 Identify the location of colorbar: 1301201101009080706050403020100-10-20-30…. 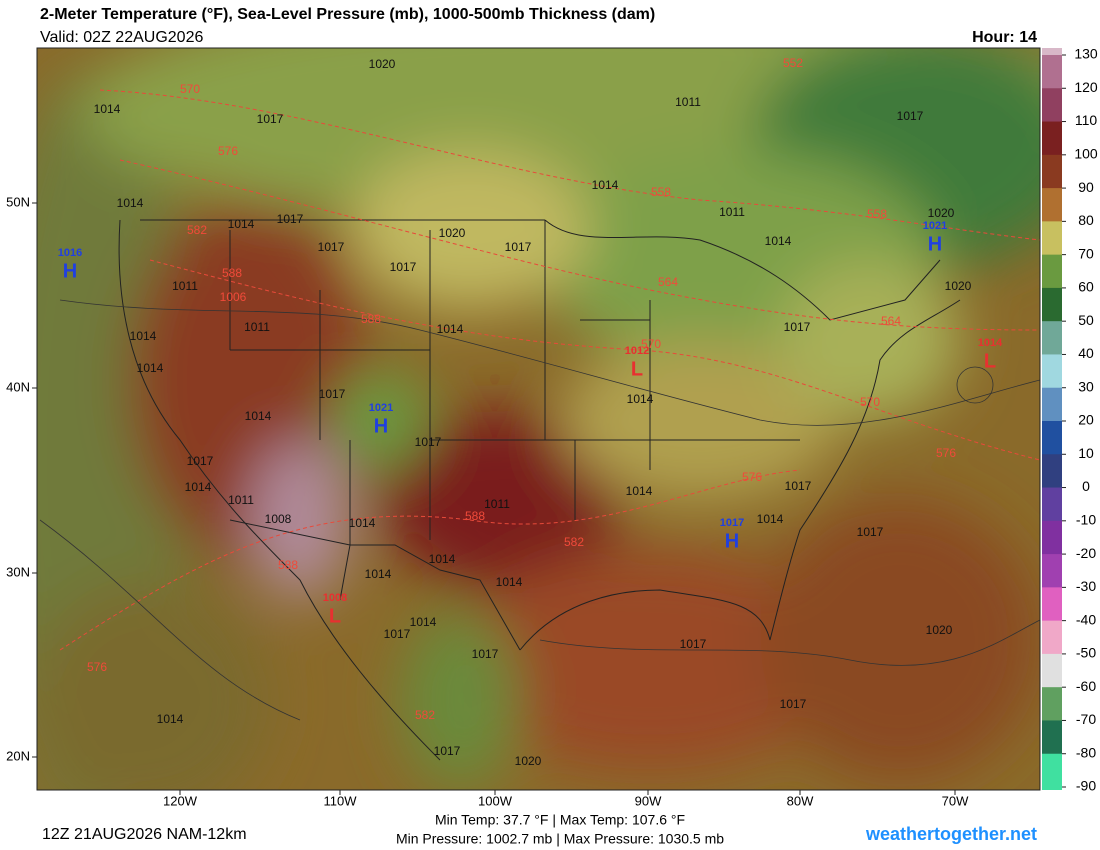
(1070, 420).